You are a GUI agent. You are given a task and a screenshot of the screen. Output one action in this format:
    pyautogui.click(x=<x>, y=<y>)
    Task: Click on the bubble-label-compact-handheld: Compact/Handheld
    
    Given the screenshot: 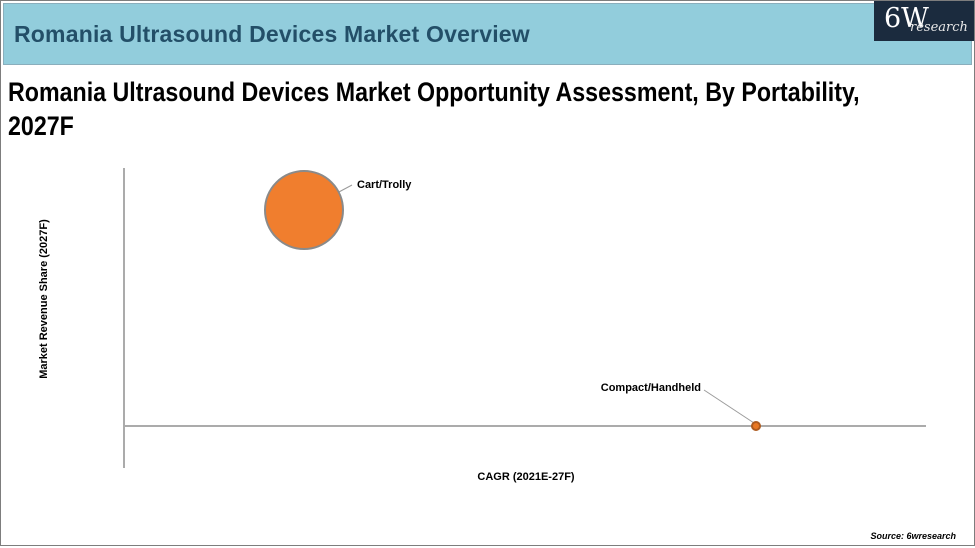 What is the action you would take?
    pyautogui.click(x=650, y=388)
    